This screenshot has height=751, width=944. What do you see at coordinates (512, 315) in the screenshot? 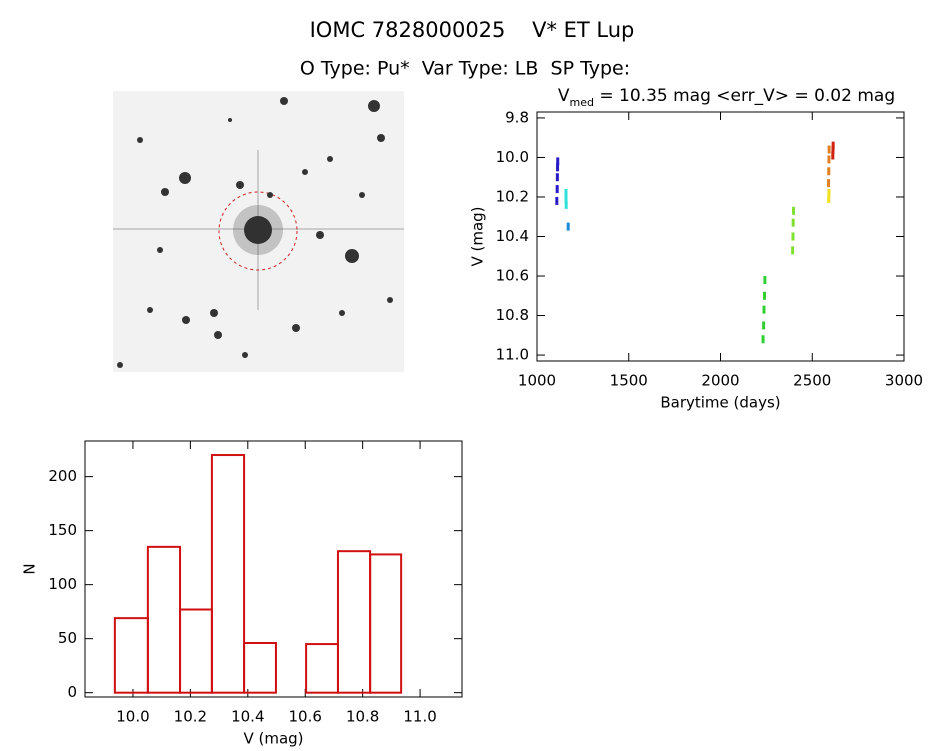
I see `y-tick-label: 10.8` at bounding box center [512, 315].